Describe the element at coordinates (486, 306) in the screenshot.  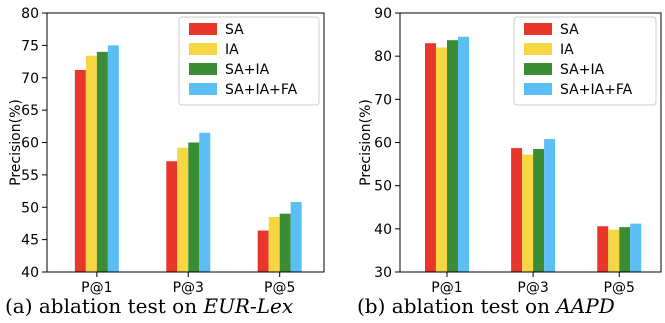
I see `caption-aapd: (b) ablation test on AAPD` at that location.